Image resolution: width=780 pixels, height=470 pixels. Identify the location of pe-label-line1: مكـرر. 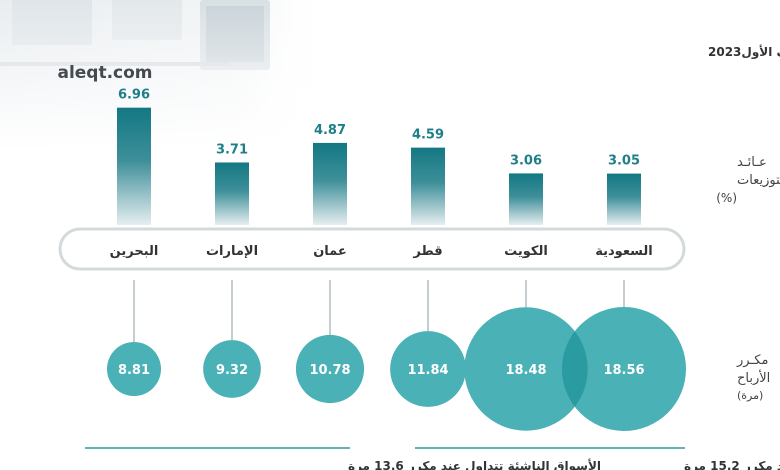
(752, 360).